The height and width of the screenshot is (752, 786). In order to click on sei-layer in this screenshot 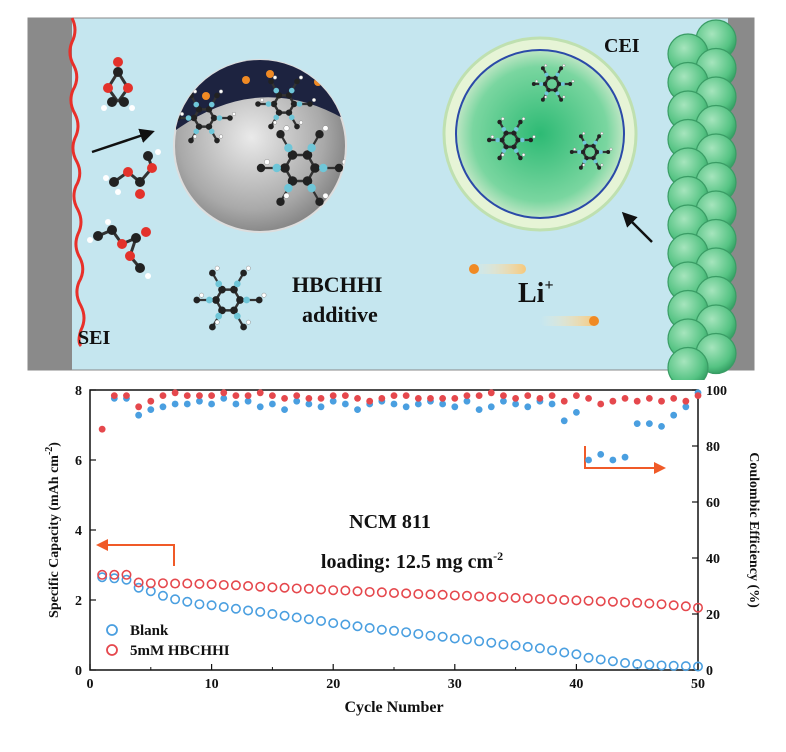, I will do `click(77, 182)`.